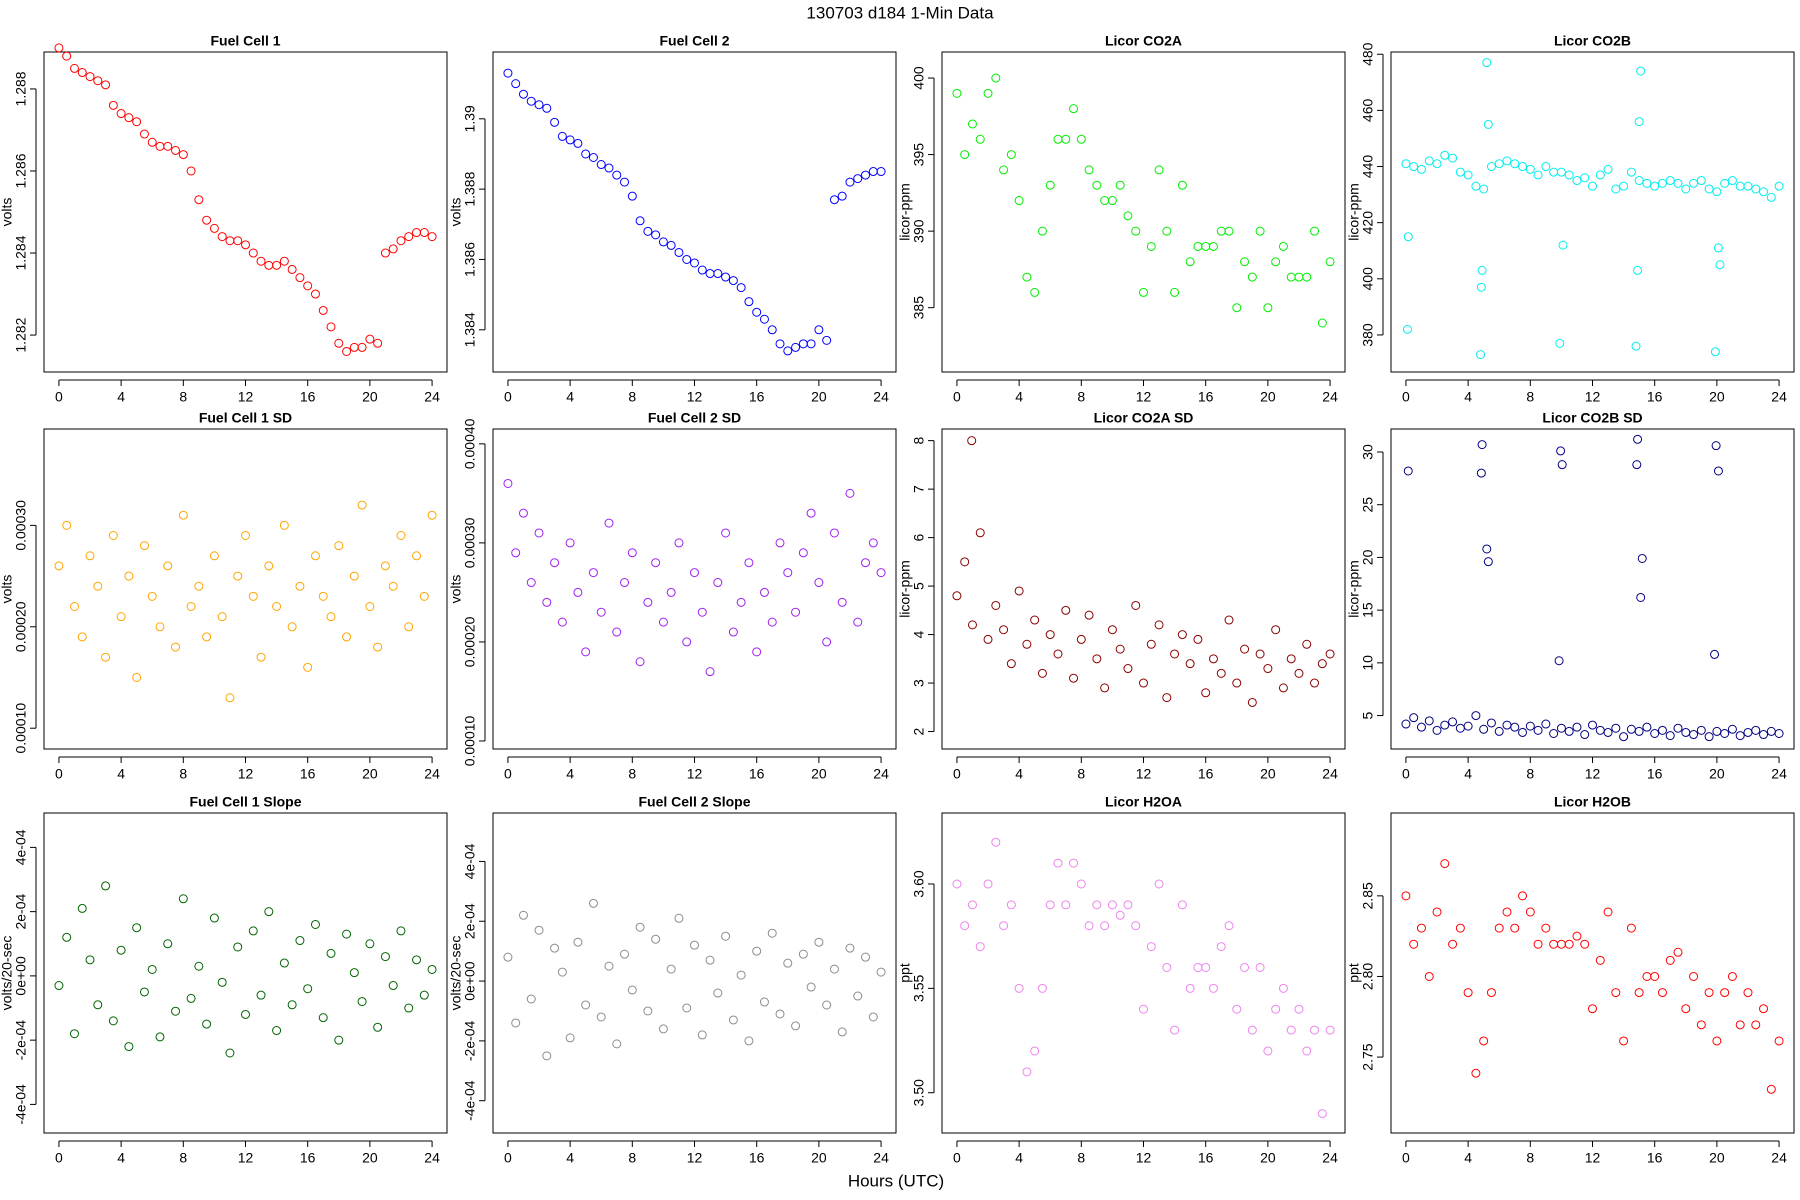 The height and width of the screenshot is (1200, 1800). Describe the element at coordinates (919, 231) in the screenshot. I see `y-tick-label: 390` at that location.